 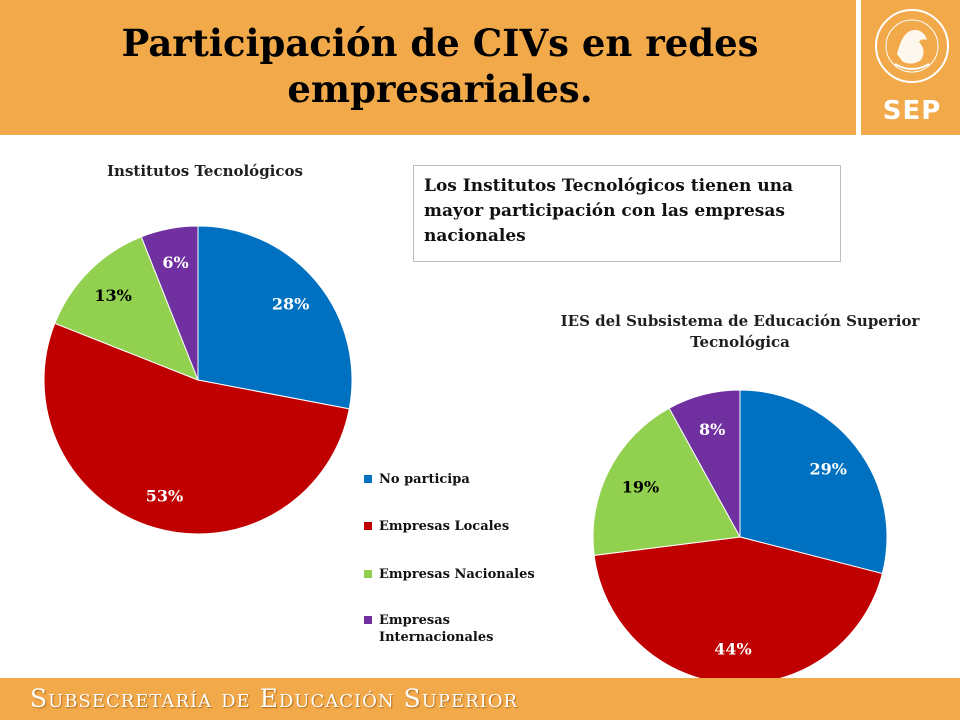 What do you see at coordinates (205, 171) in the screenshot?
I see `chart1-title: Institutos Tecnológicos` at bounding box center [205, 171].